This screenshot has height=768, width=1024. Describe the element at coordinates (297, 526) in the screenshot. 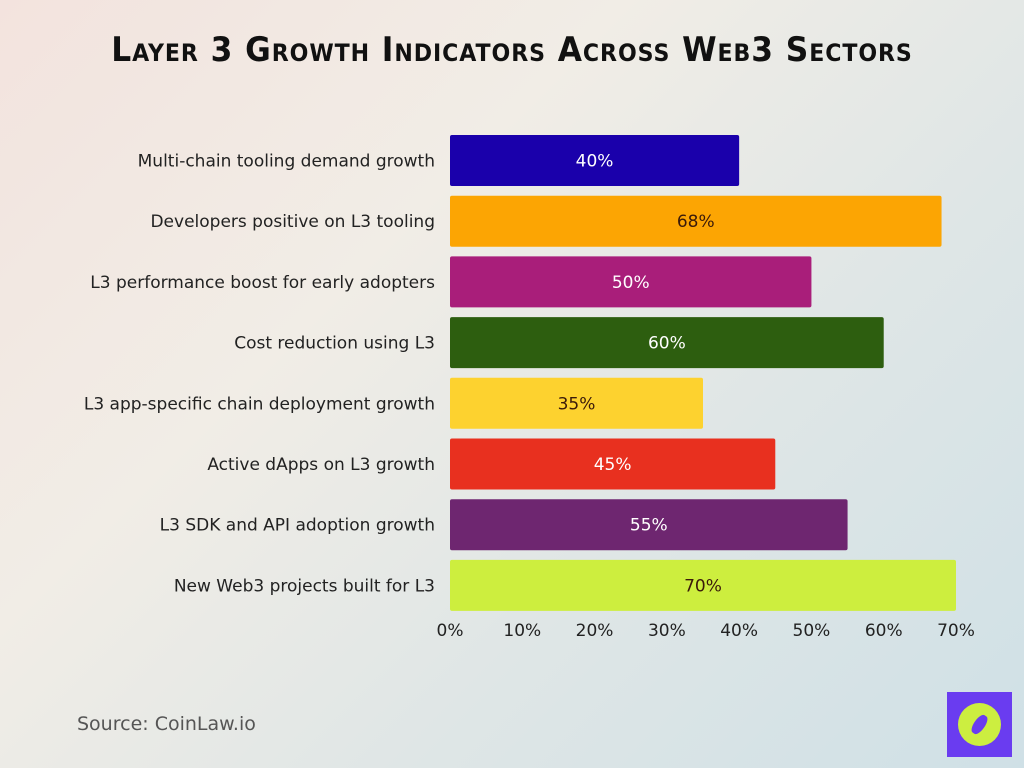

I see `category-label: L3 SDK and API adoption growth` at that location.